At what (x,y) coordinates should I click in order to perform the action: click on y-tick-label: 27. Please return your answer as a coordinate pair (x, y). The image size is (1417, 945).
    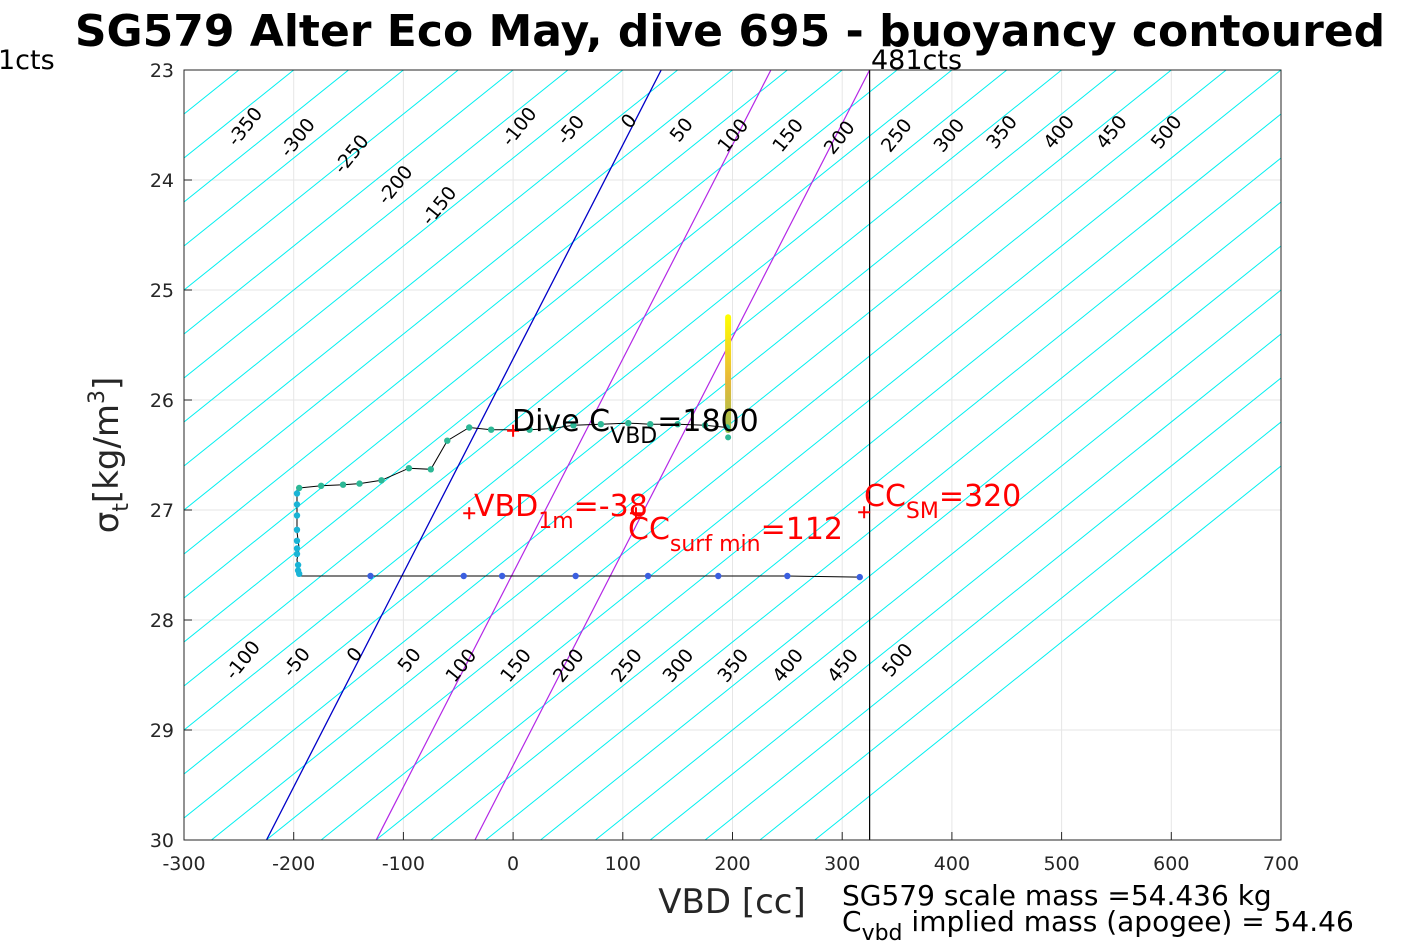
    Looking at the image, I should click on (162, 511).